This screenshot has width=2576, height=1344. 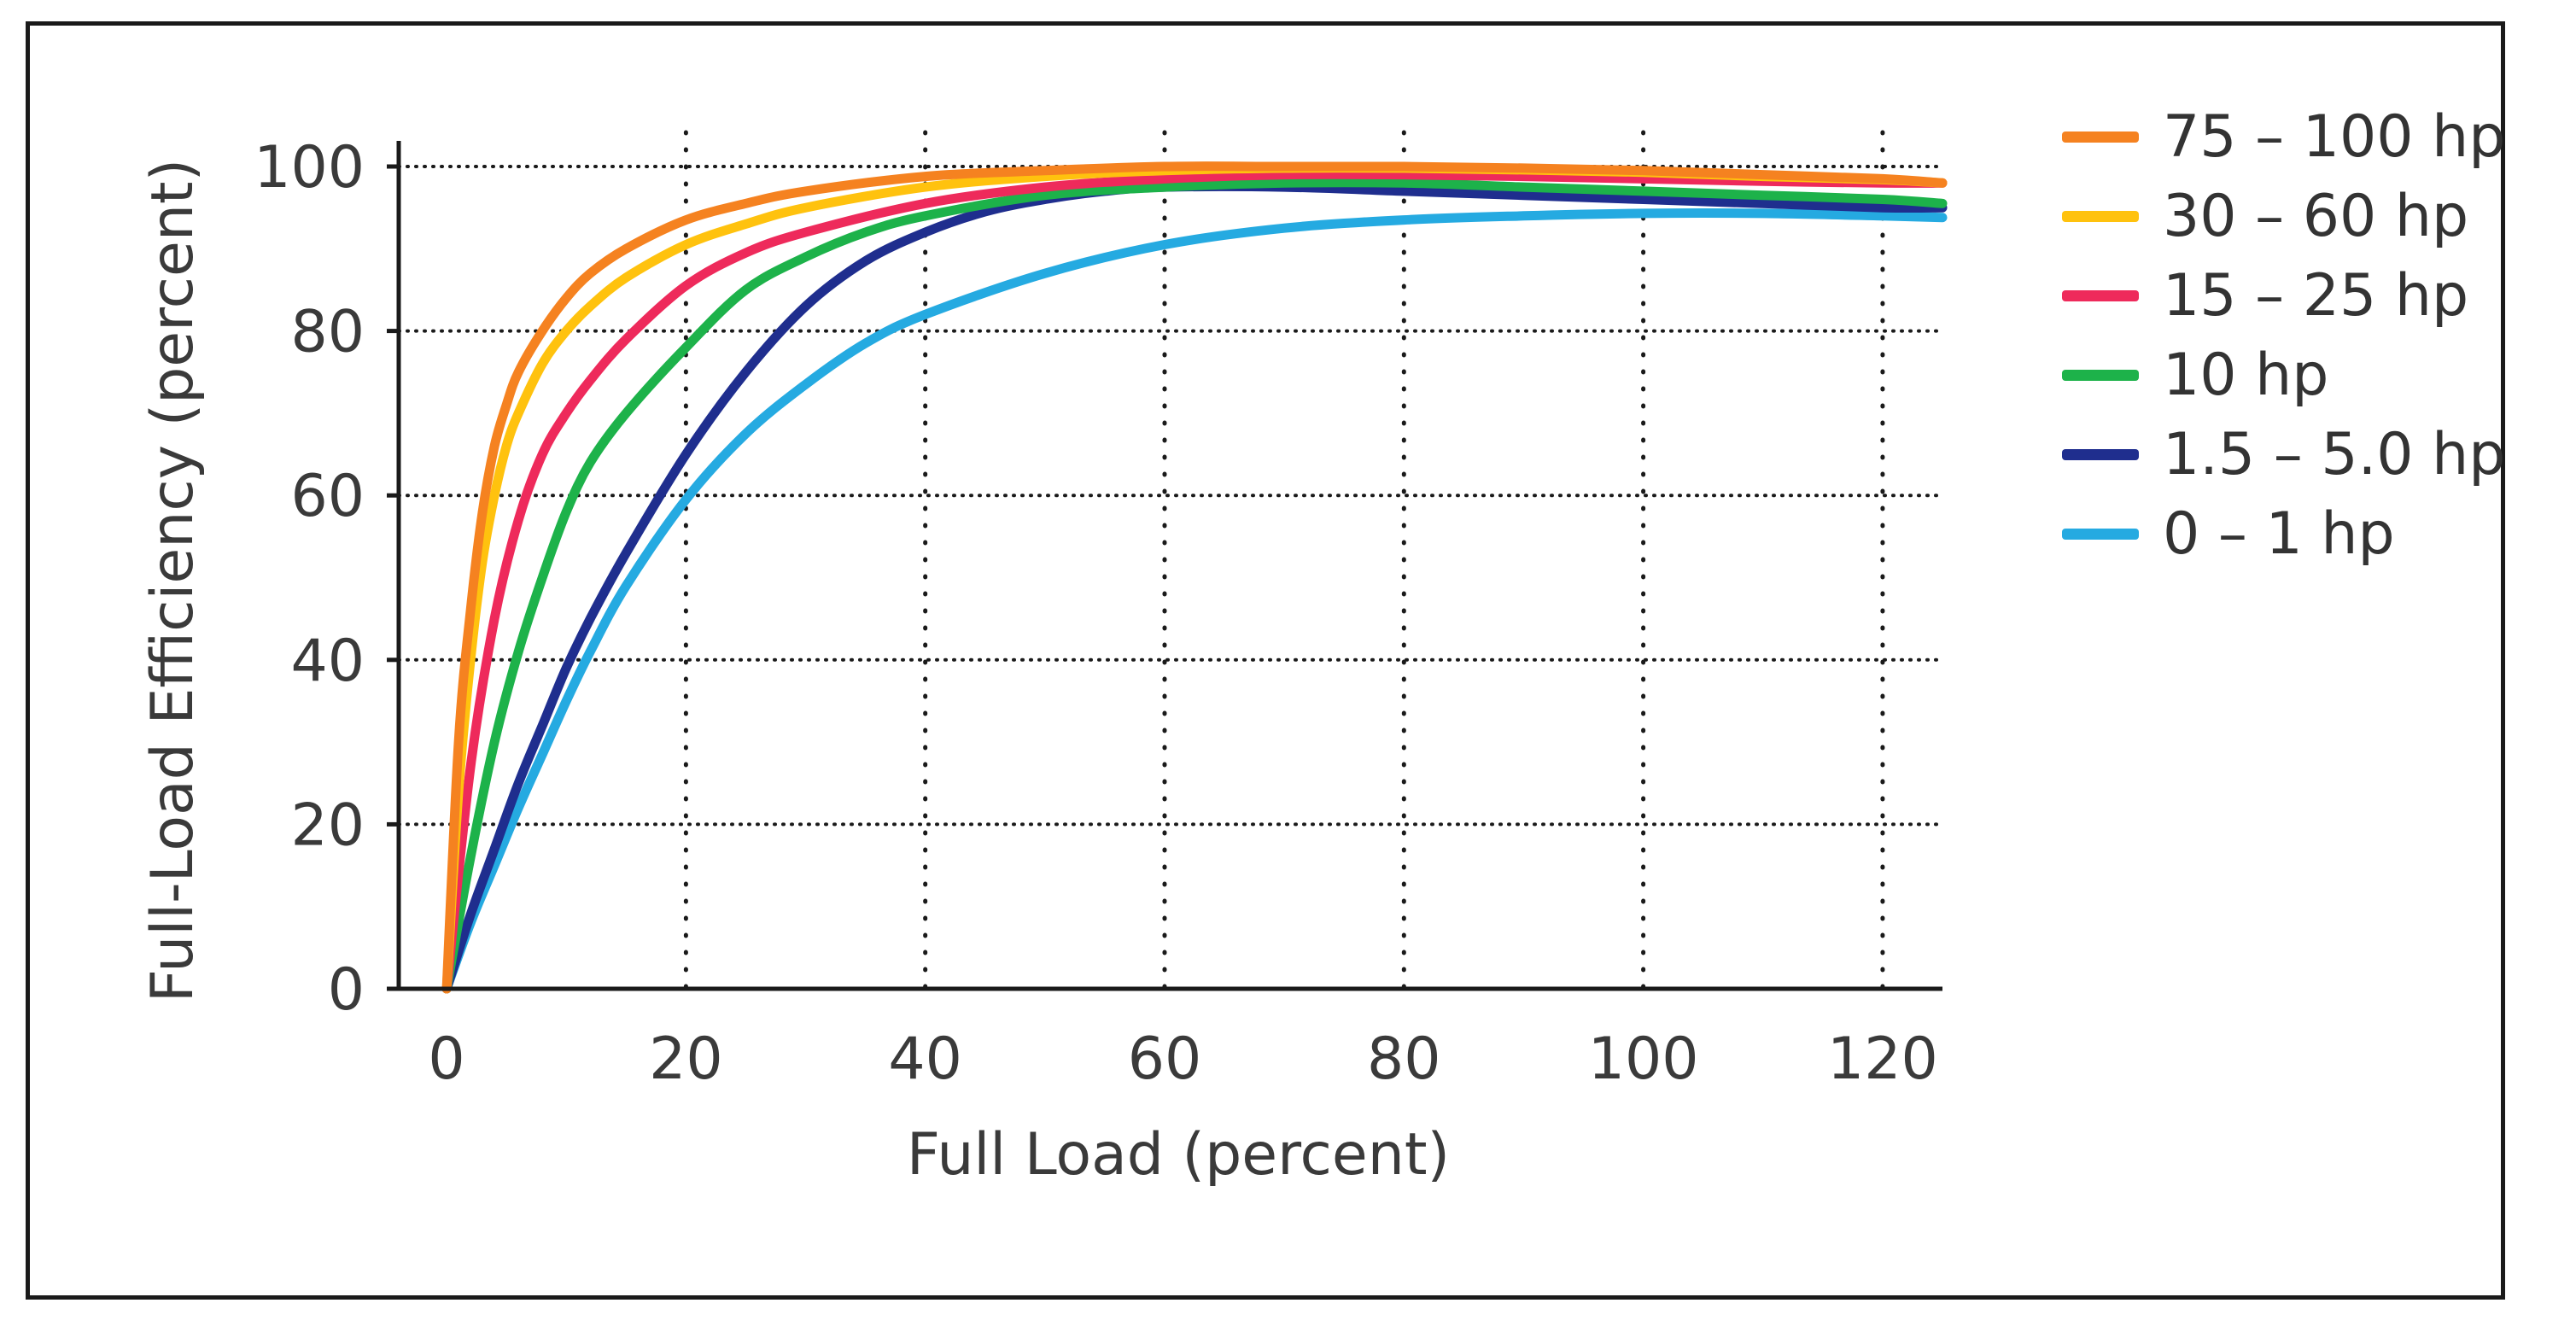 What do you see at coordinates (2316, 295) in the screenshot?
I see `legend-label: 15 – 25 hp` at bounding box center [2316, 295].